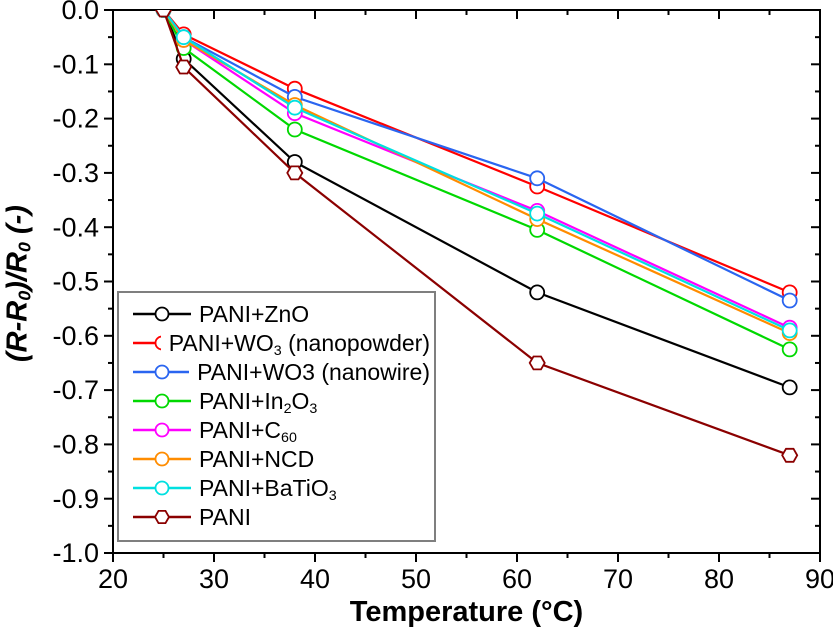 Image resolution: width=833 pixels, height=637 pixels. Describe the element at coordinates (75, 282) in the screenshot. I see `y-tick-label: -0.5` at that location.